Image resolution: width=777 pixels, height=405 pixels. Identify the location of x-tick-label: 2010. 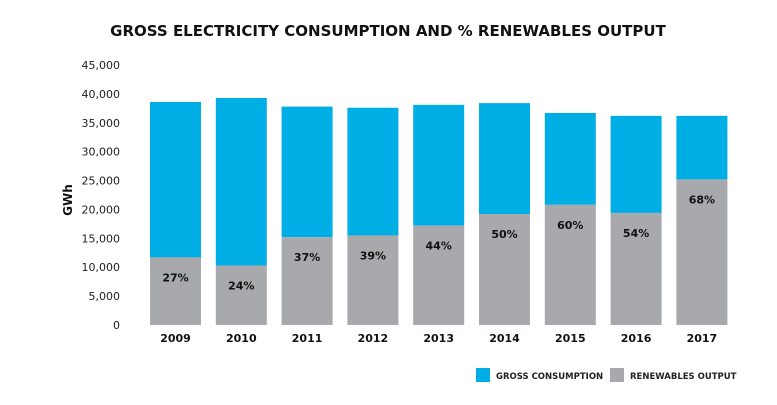
(241, 338).